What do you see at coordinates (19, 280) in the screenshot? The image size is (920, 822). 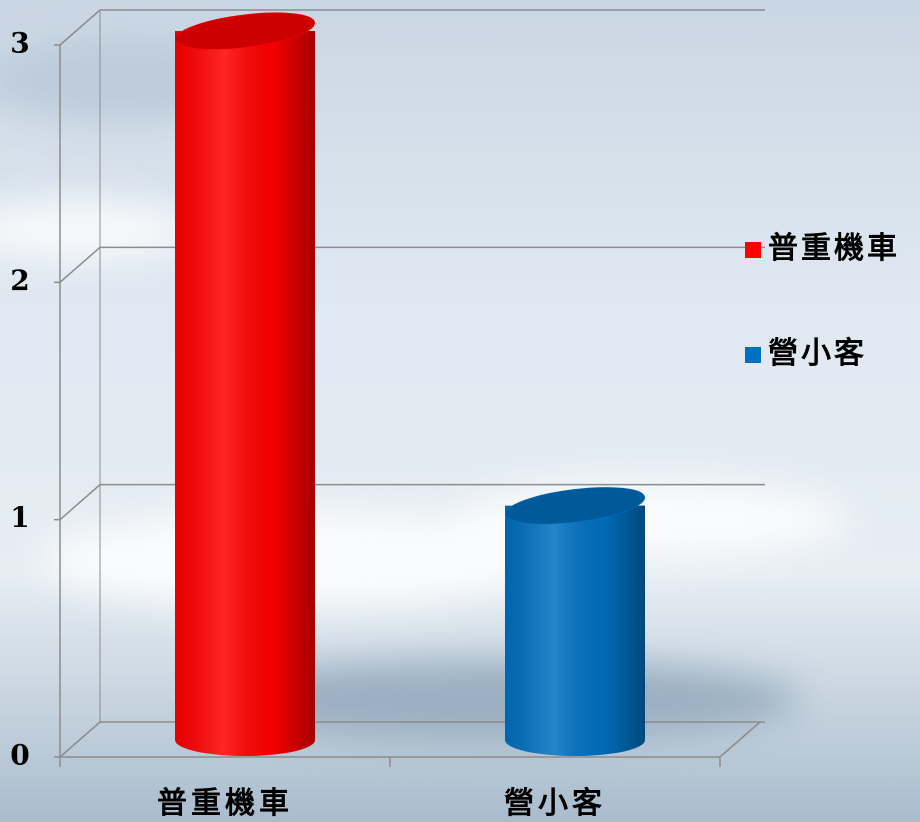 I see `y-tick-label: 2` at bounding box center [19, 280].